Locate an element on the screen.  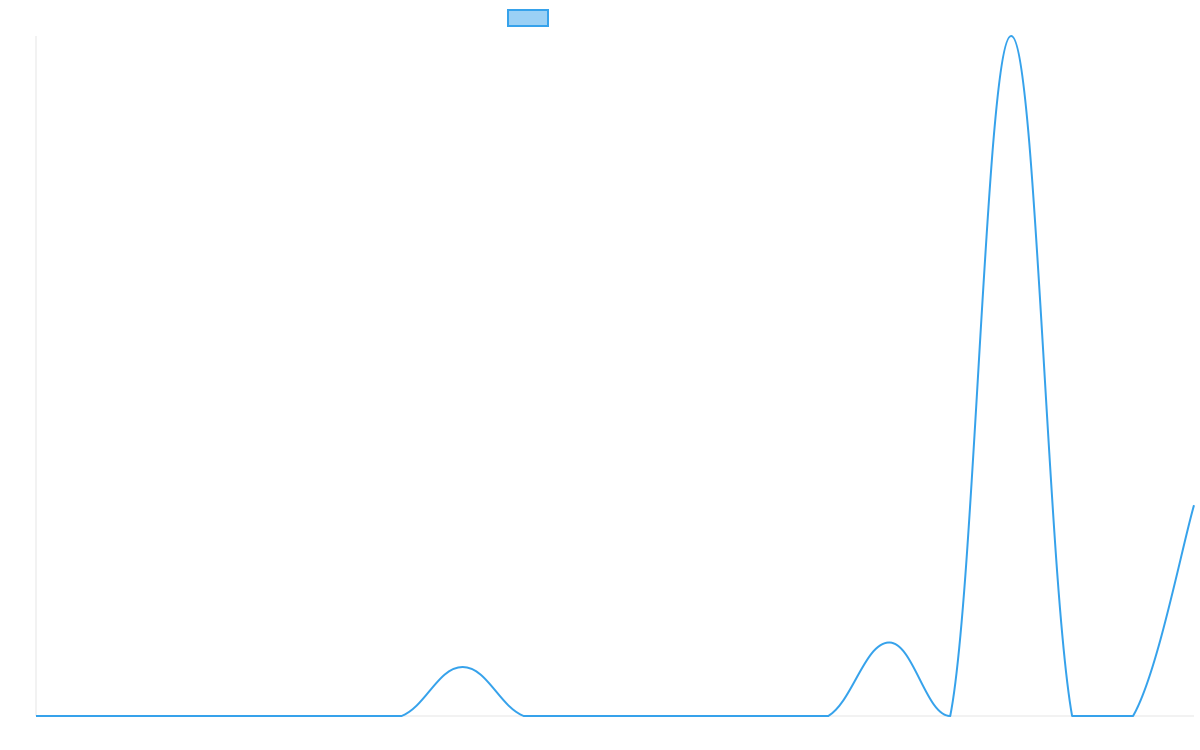
legend is located at coordinates (528, 18).